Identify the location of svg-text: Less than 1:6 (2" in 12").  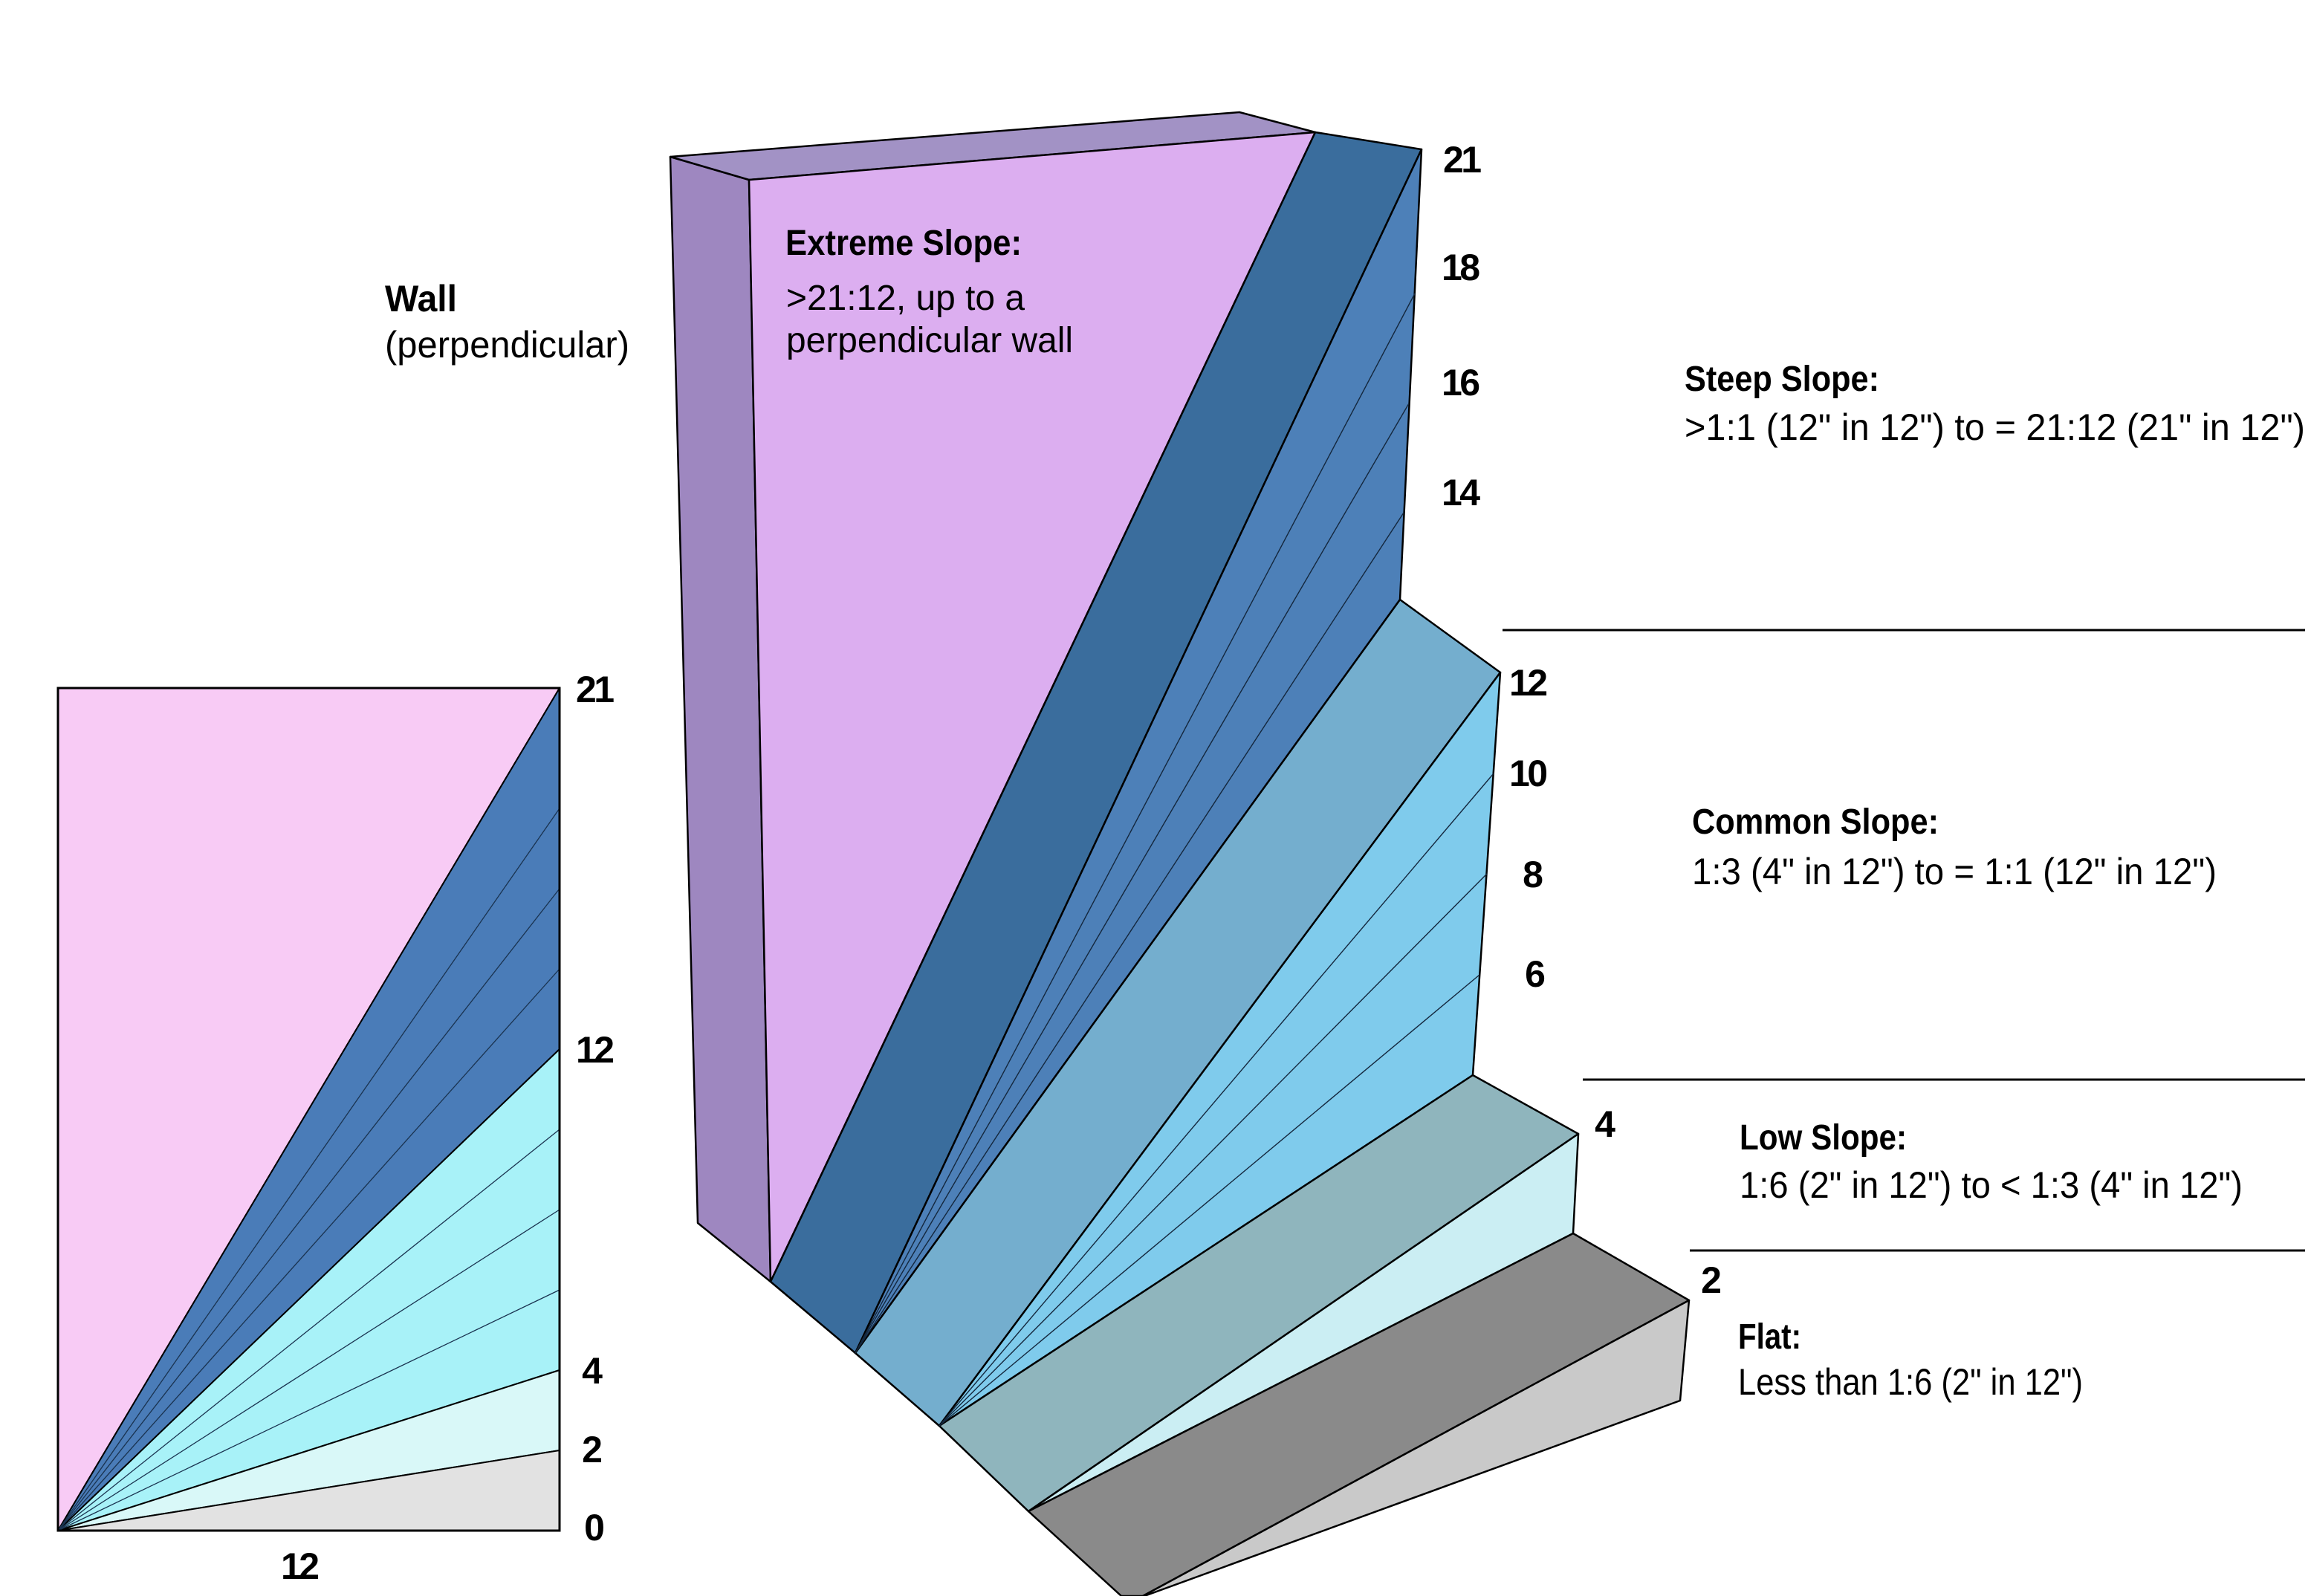
(1910, 1382).